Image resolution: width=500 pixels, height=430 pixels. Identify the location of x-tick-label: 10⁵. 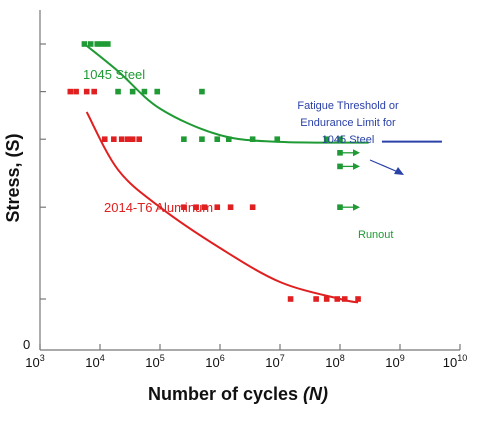
(154, 361).